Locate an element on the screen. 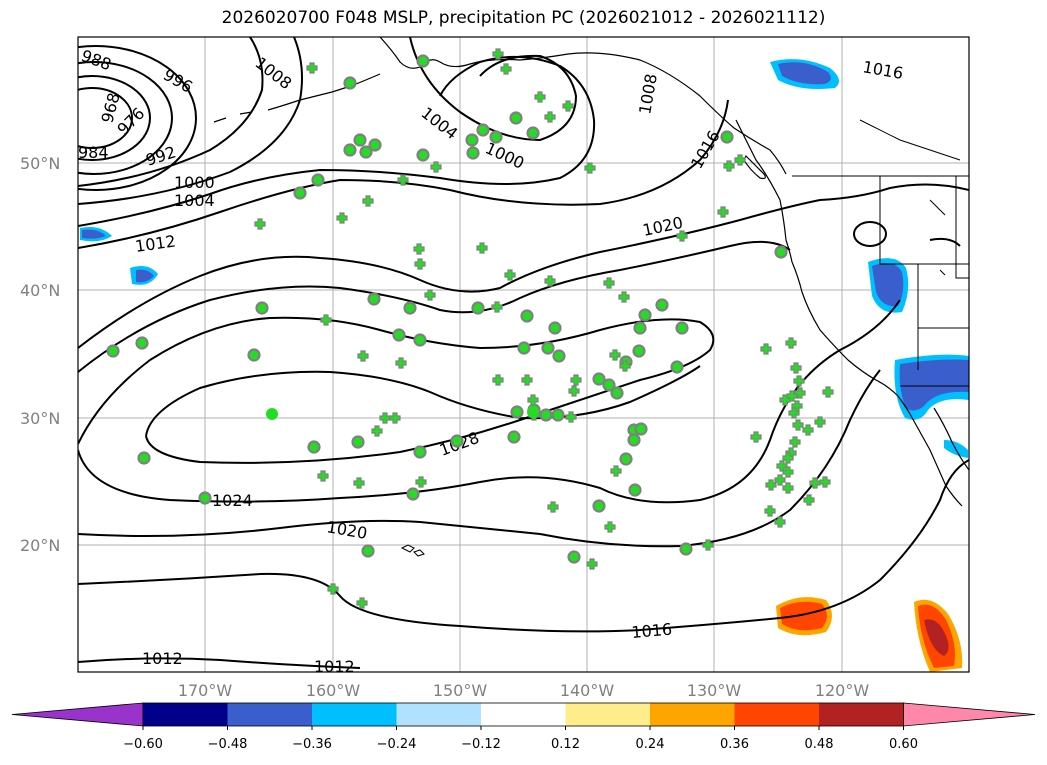 The width and height of the screenshot is (1047, 765). gulf-of-california is located at coordinates (951, 439).